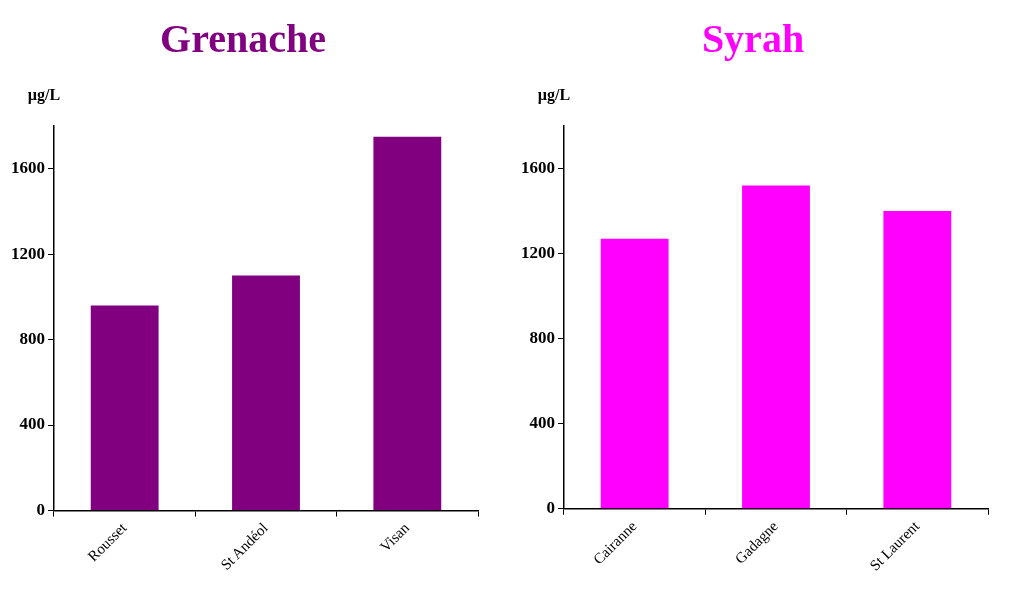 Image resolution: width=1019 pixels, height=590 pixels. Describe the element at coordinates (753, 39) in the screenshot. I see `chart-title: Syrah` at that location.